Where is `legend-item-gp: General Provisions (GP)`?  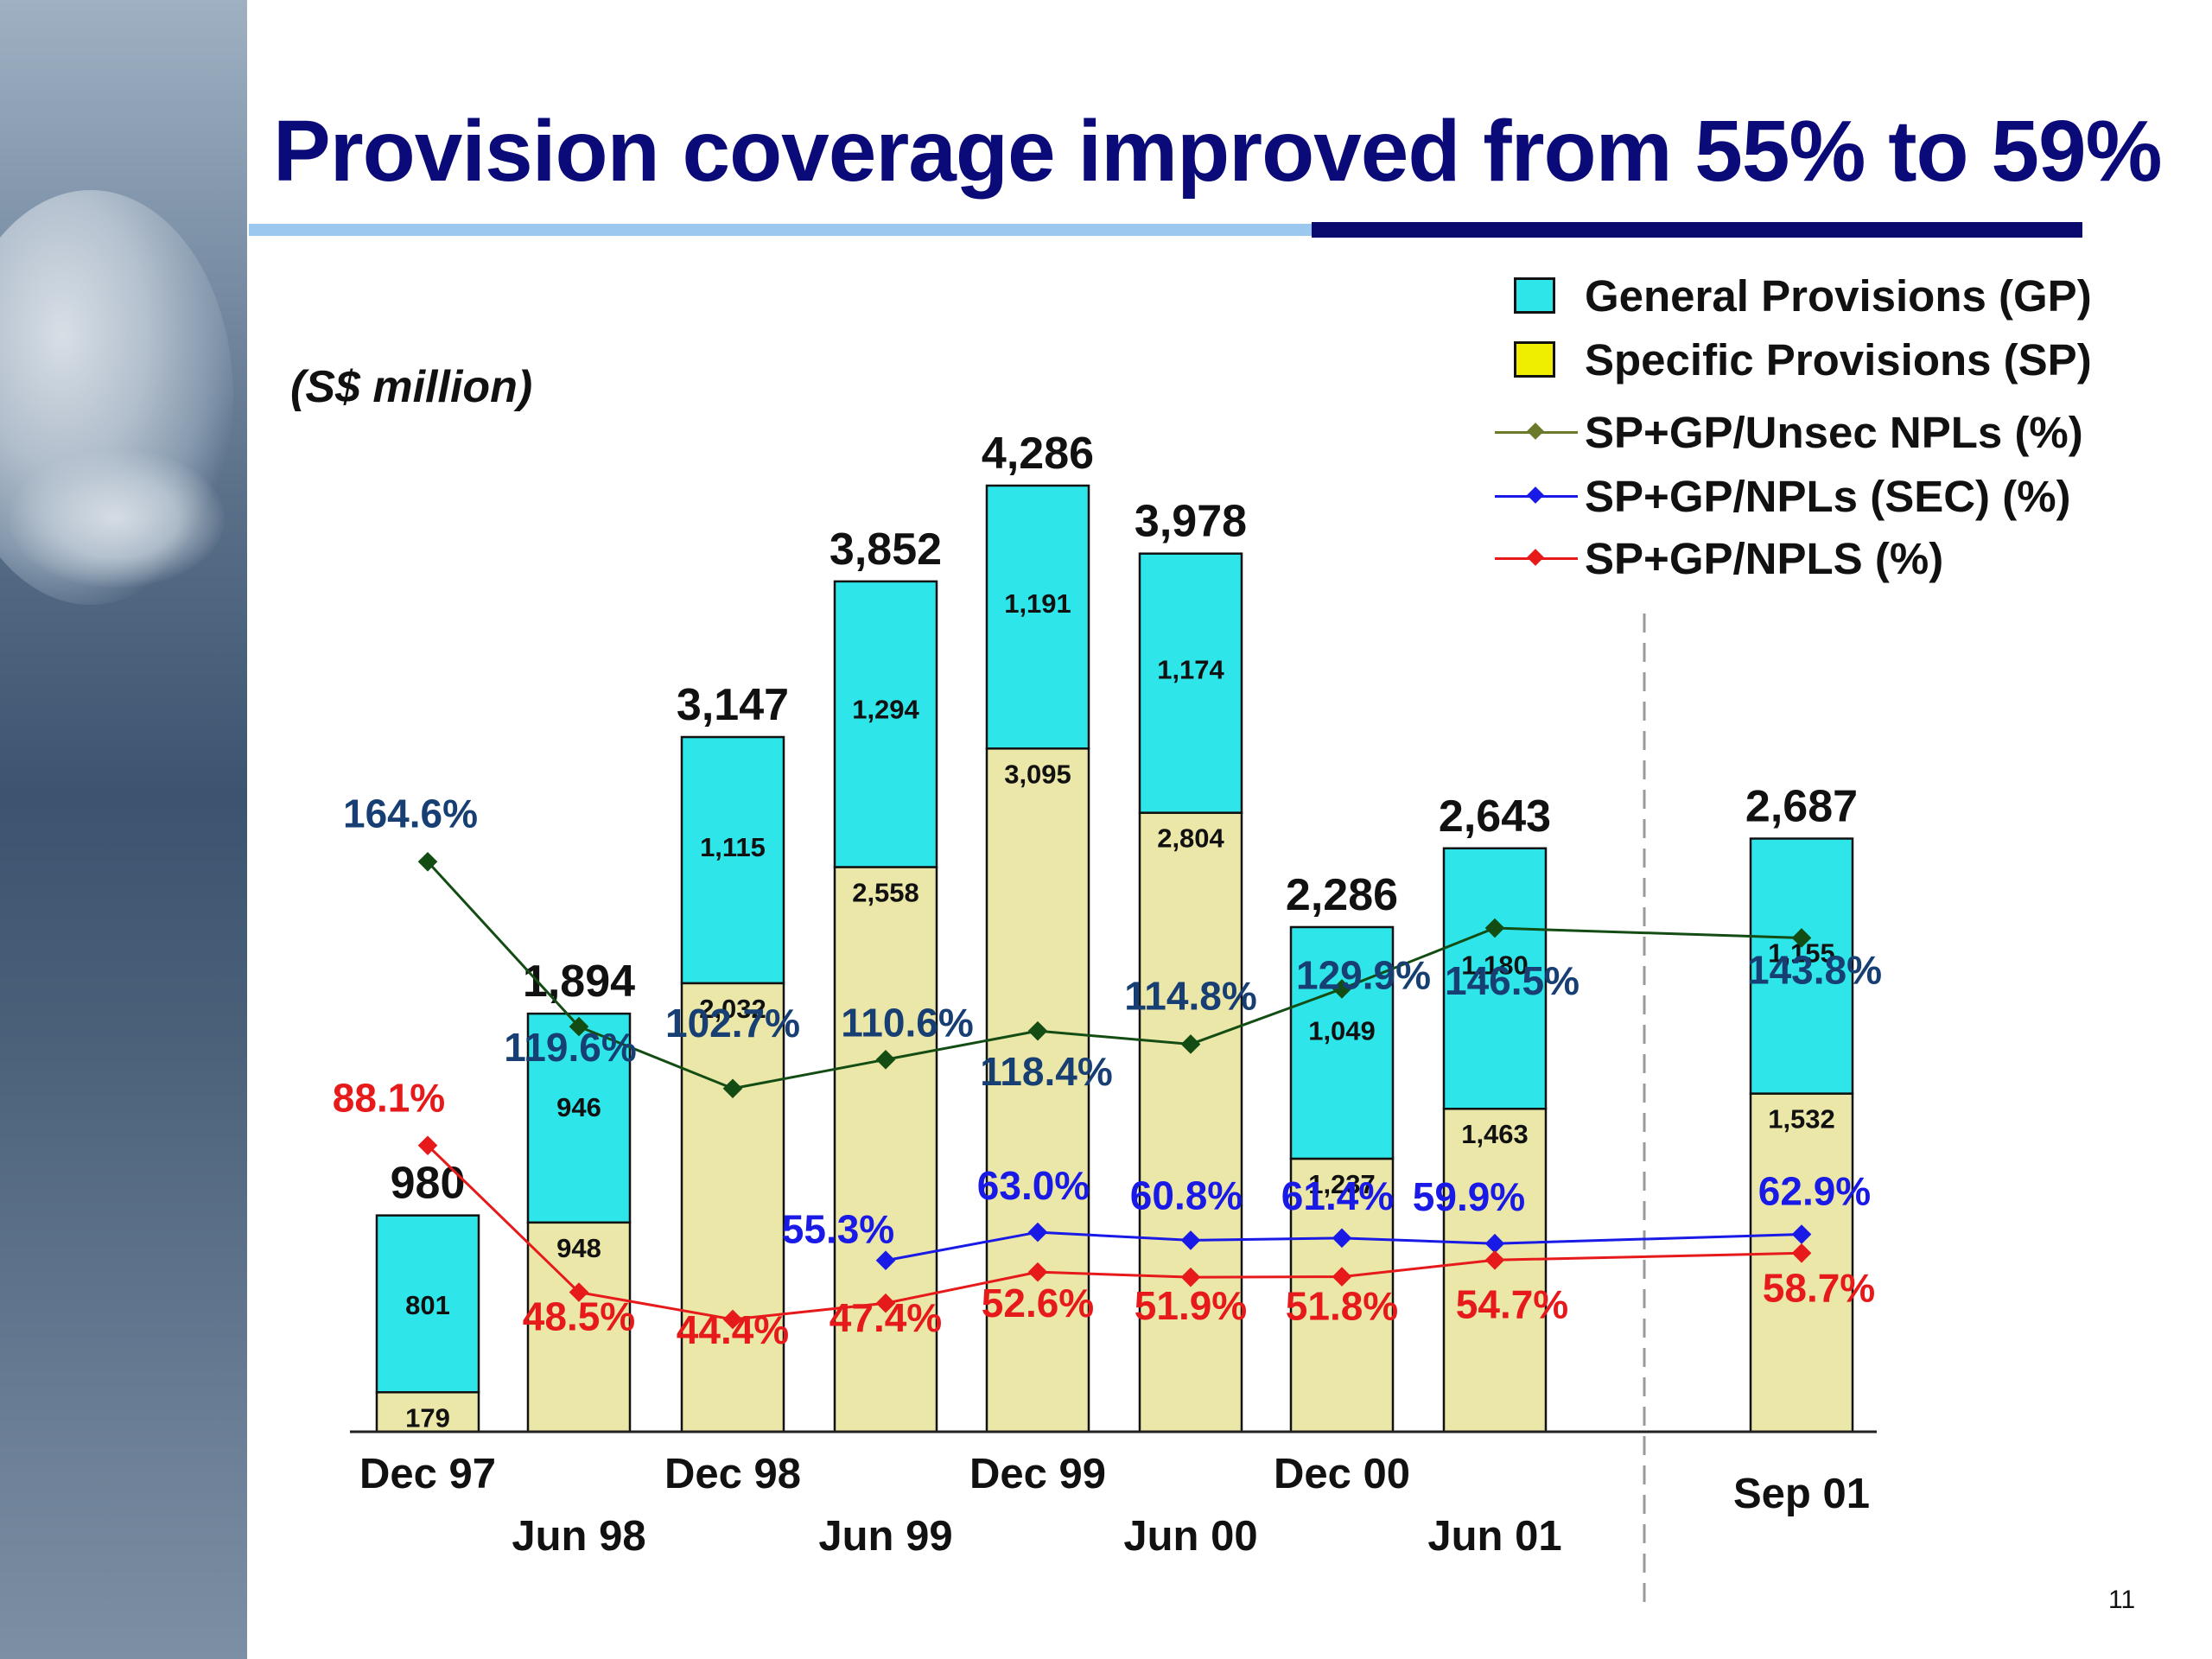 legend-item-gp: General Provisions (GP) is located at coordinates (1793, 295).